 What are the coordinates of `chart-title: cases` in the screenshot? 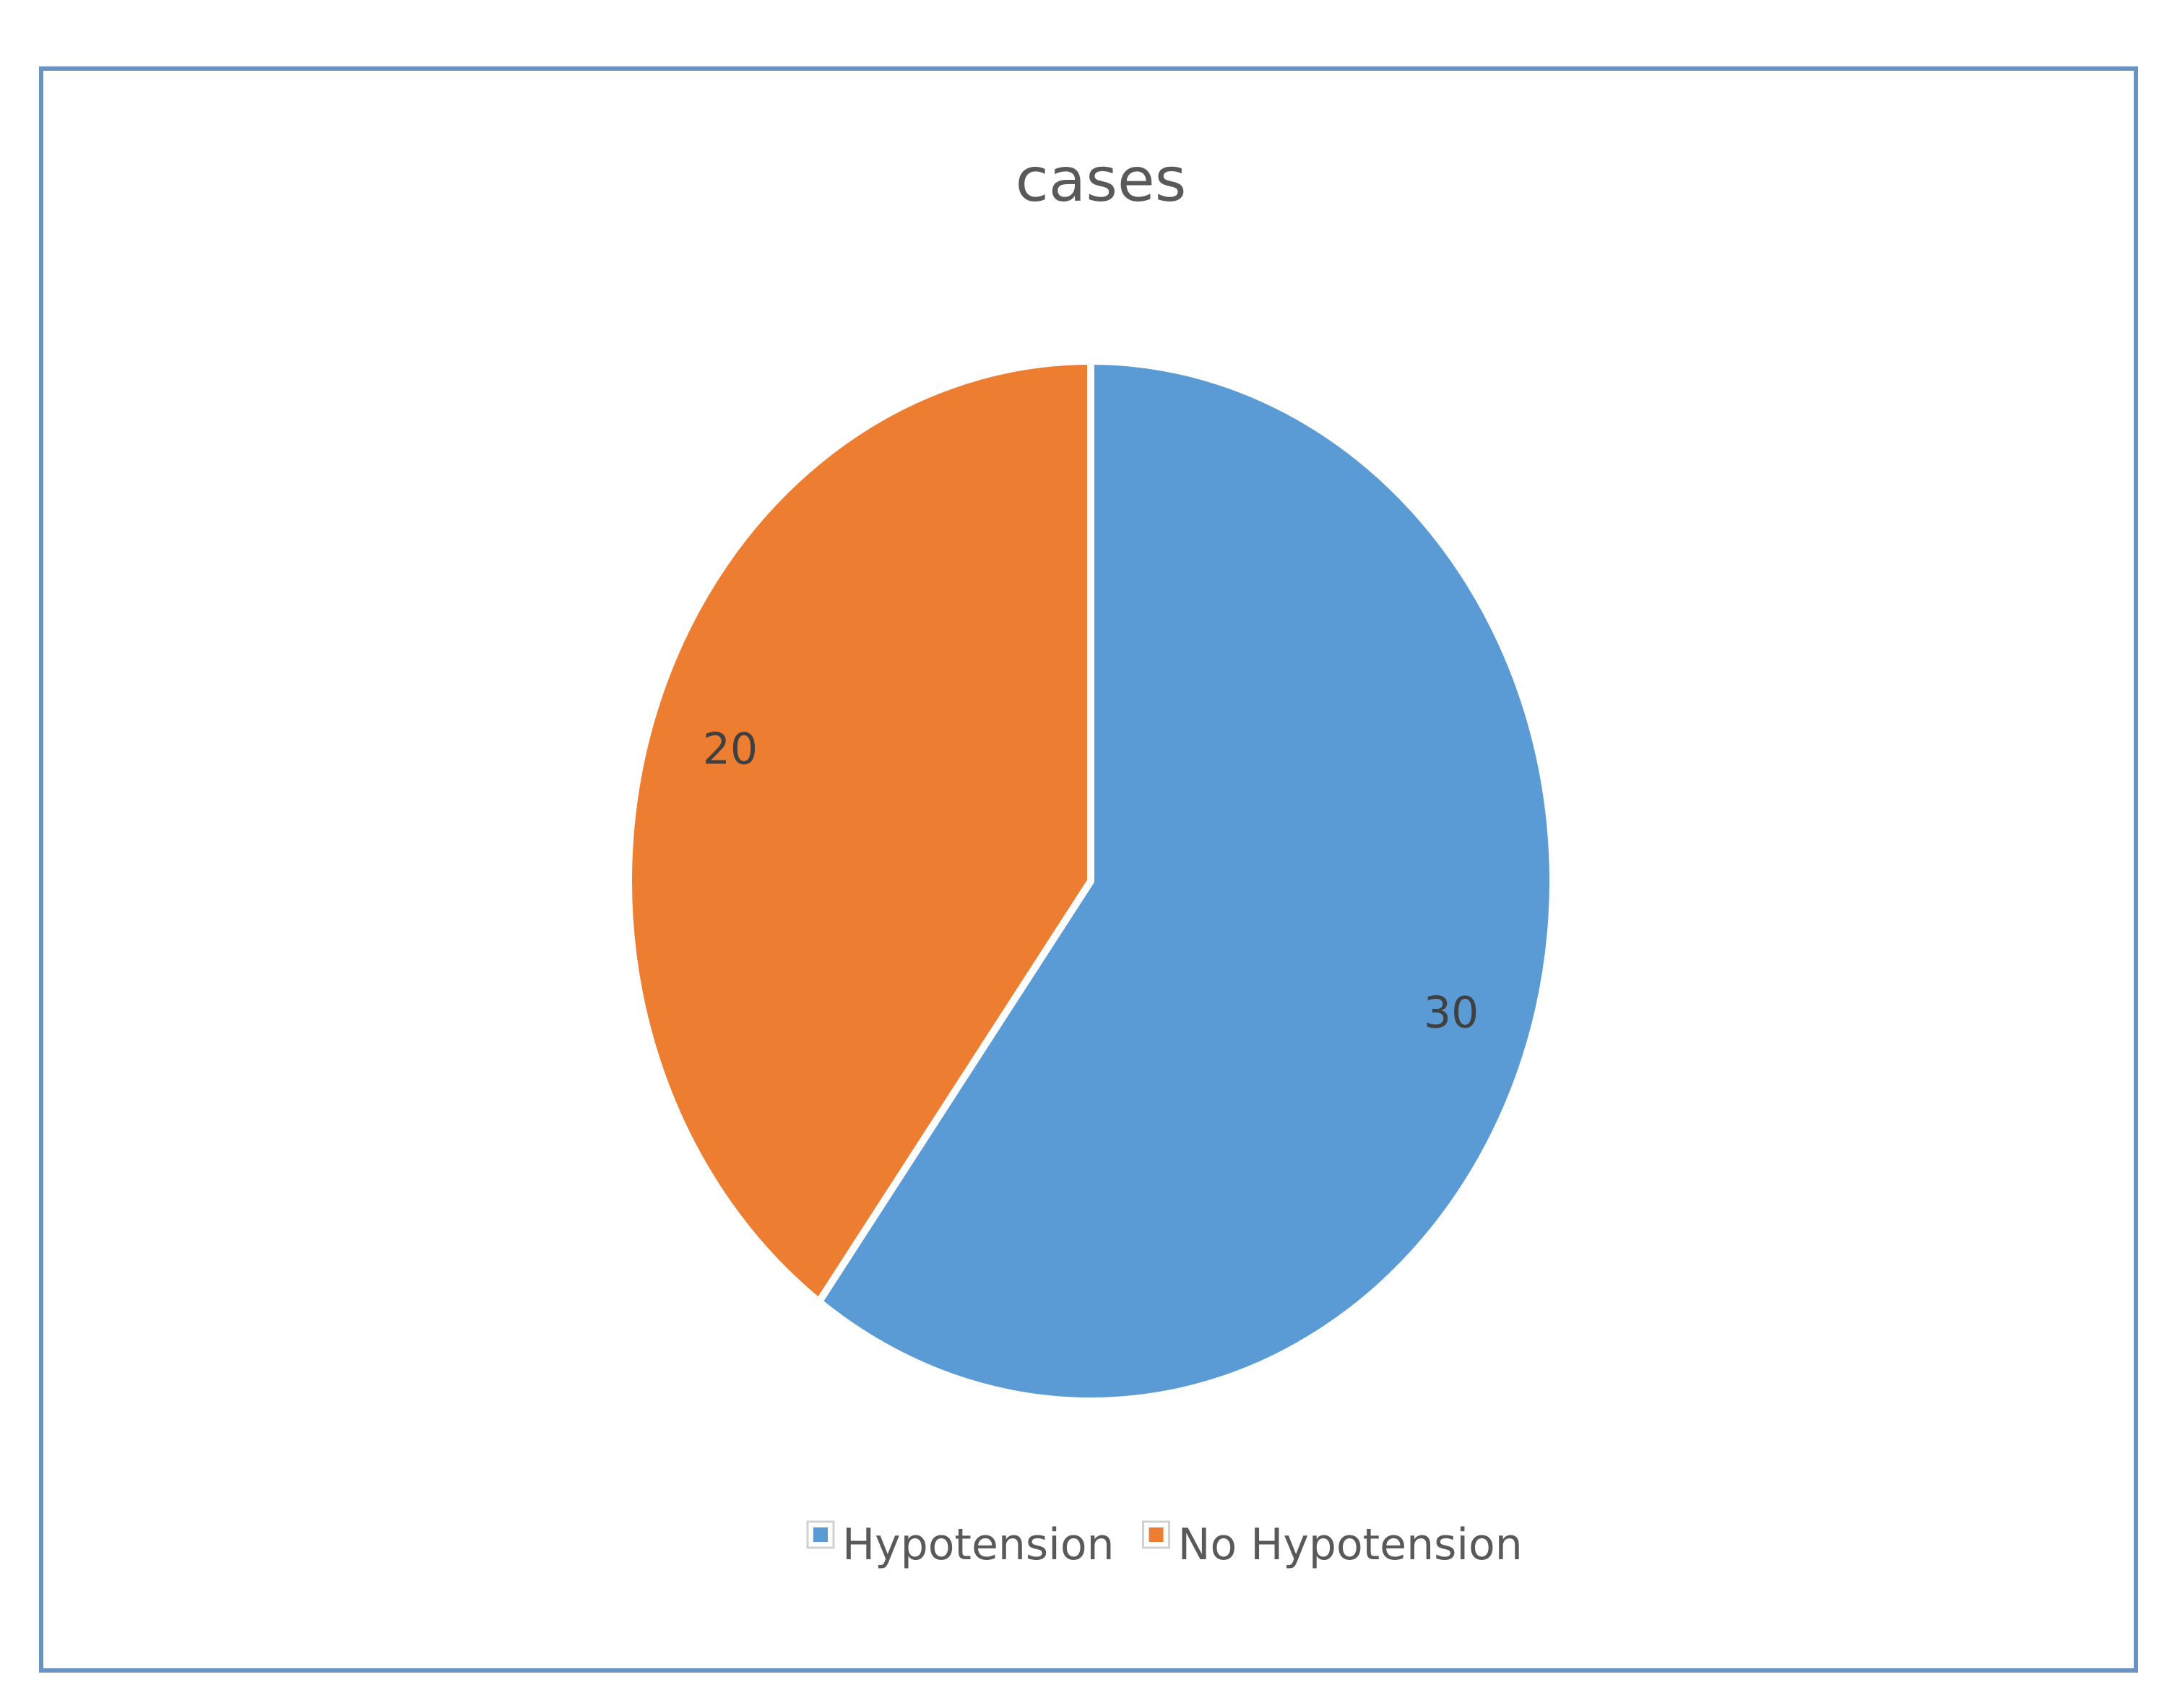 It's located at (1102, 179).